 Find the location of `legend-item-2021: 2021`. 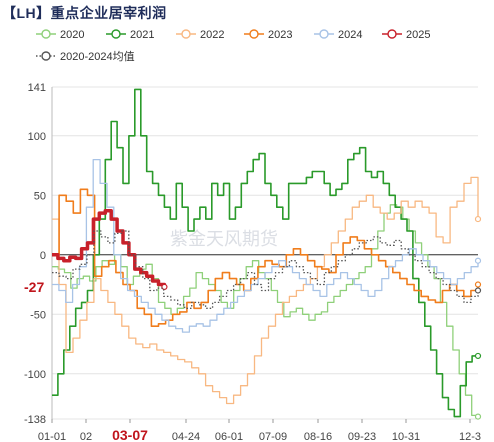

legend-item-2021: 2021 is located at coordinates (130, 35).